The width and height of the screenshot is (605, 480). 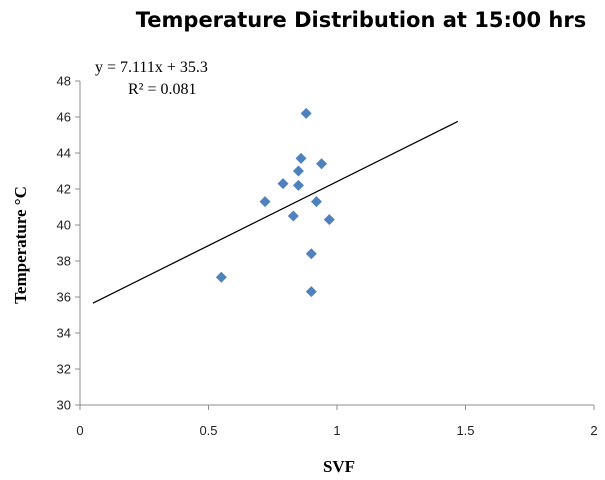 What do you see at coordinates (465, 430) in the screenshot?
I see `x-tick-label: 1.5` at bounding box center [465, 430].